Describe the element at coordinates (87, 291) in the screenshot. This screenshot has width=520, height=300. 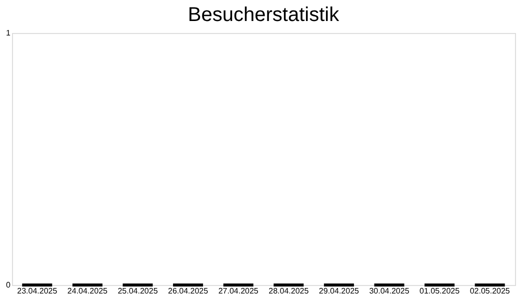
I see `x-tick-label: 24.04.2025` at that location.